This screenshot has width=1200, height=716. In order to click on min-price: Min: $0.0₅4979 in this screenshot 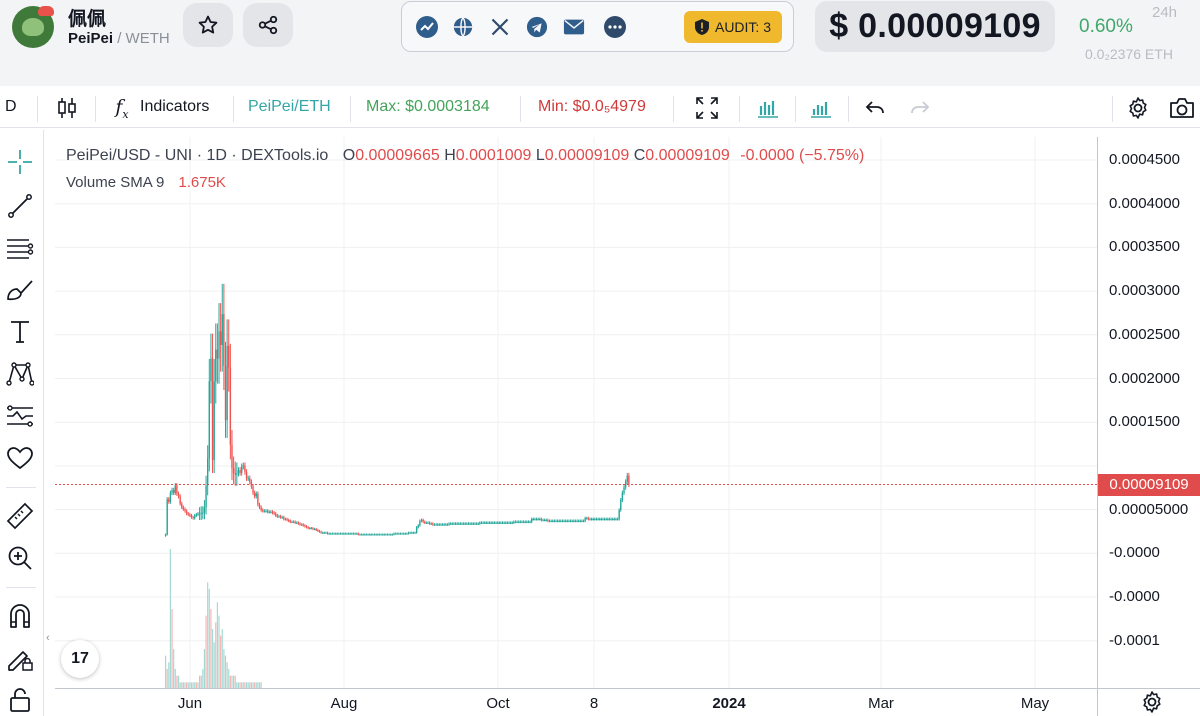, I will do `click(592, 106)`.